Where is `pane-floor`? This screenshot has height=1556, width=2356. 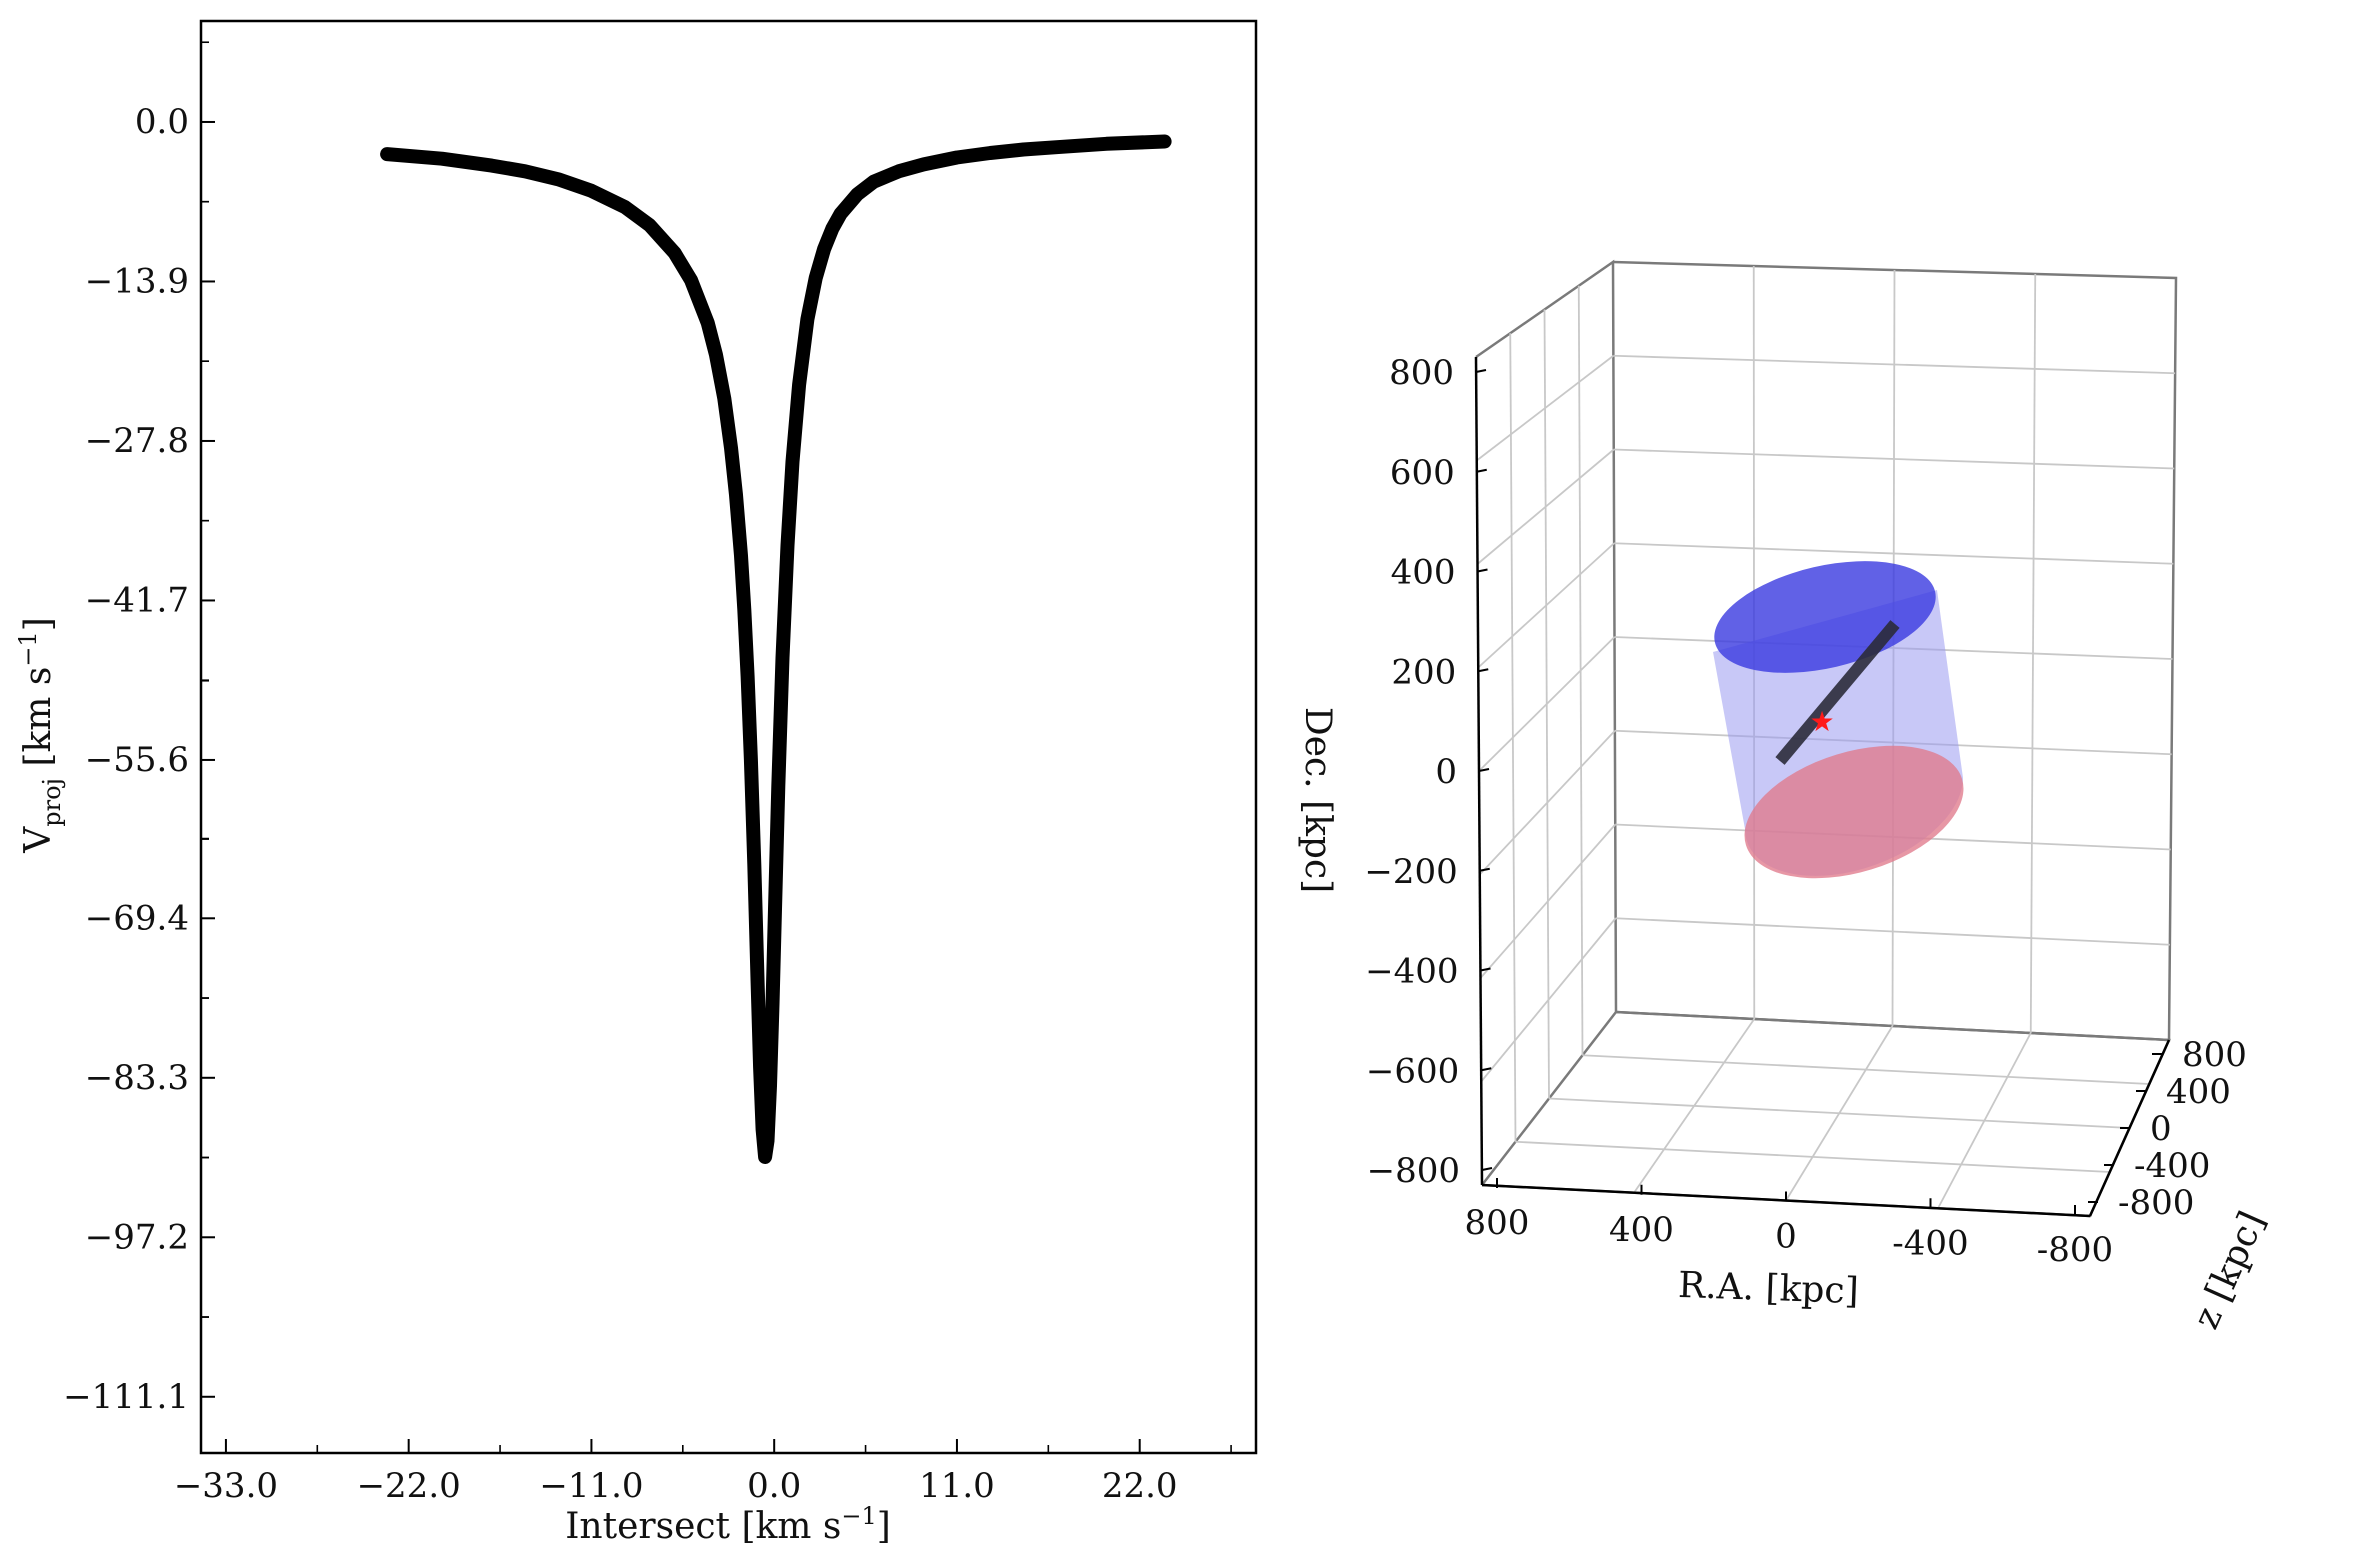
pane-floor is located at coordinates (1826, 1114).